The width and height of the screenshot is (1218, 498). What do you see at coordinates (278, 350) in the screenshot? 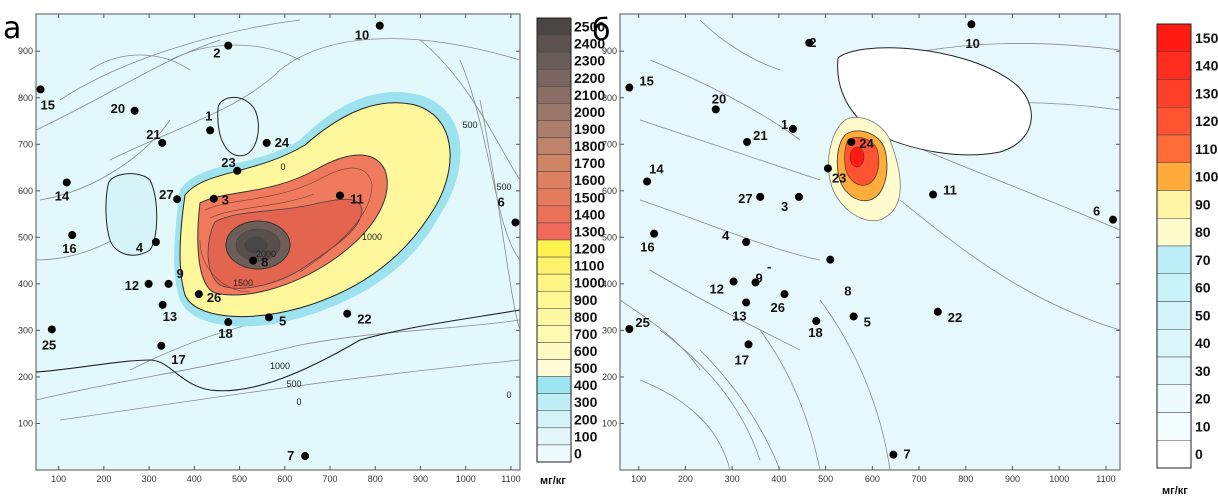
I see `panel-a-zero-contour` at bounding box center [278, 350].